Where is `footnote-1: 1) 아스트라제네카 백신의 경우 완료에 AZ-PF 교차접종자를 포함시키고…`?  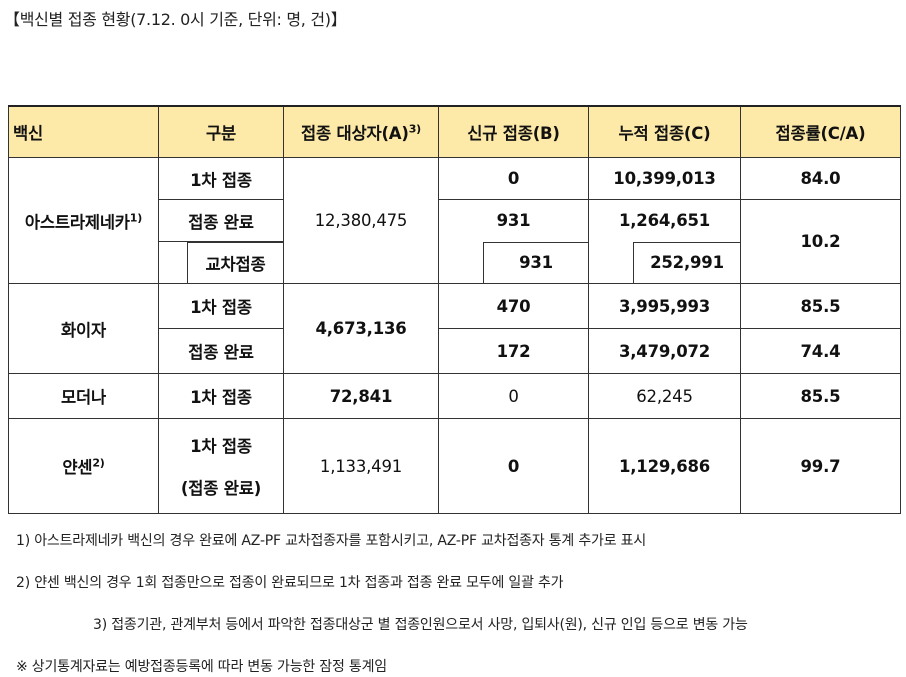
footnote-1: 1) 아스트라제네카 백신의 경우 완료에 AZ-PF 교차접종자를 포함시키고… is located at coordinates (331, 541).